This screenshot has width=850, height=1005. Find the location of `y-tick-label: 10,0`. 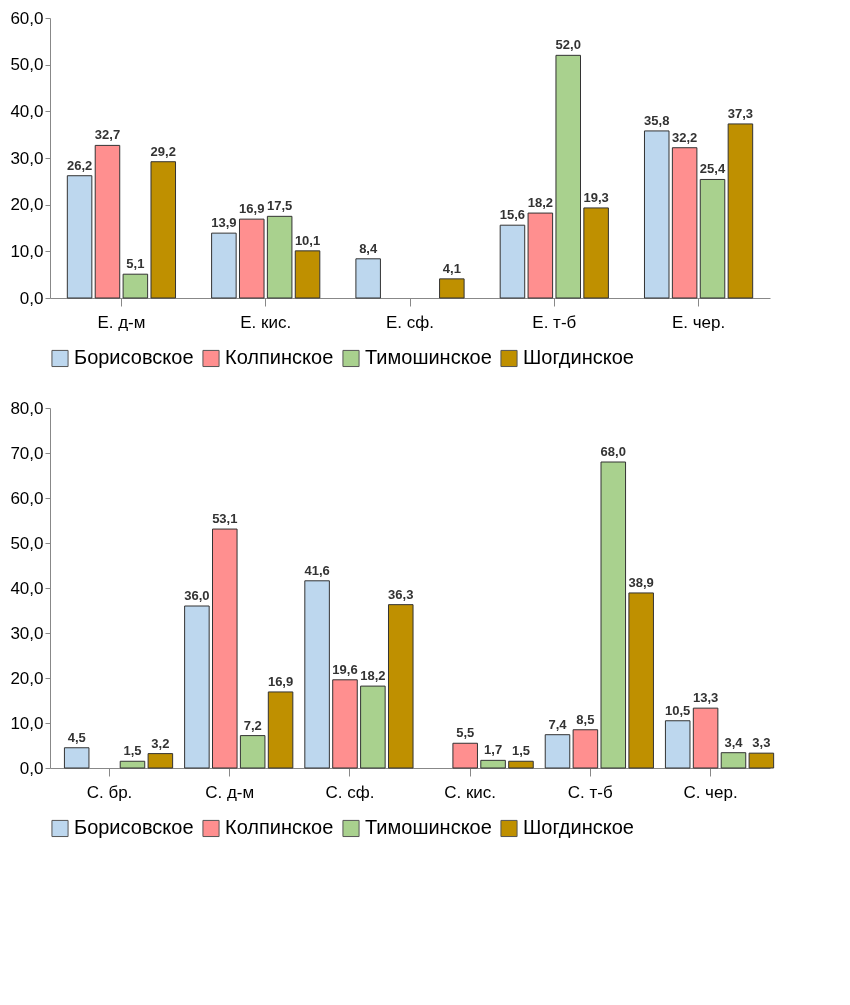

y-tick-label: 10,0 is located at coordinates (27, 251).